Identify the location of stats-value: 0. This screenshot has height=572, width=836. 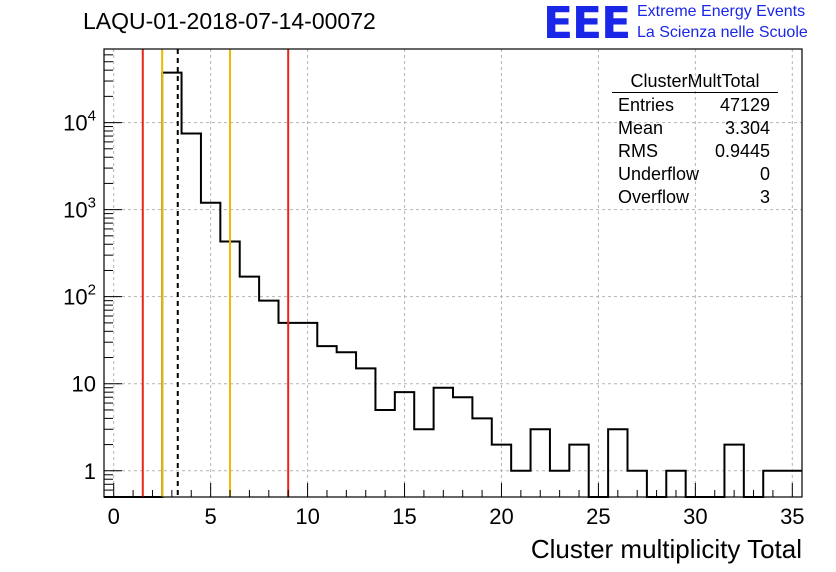
(764, 174).